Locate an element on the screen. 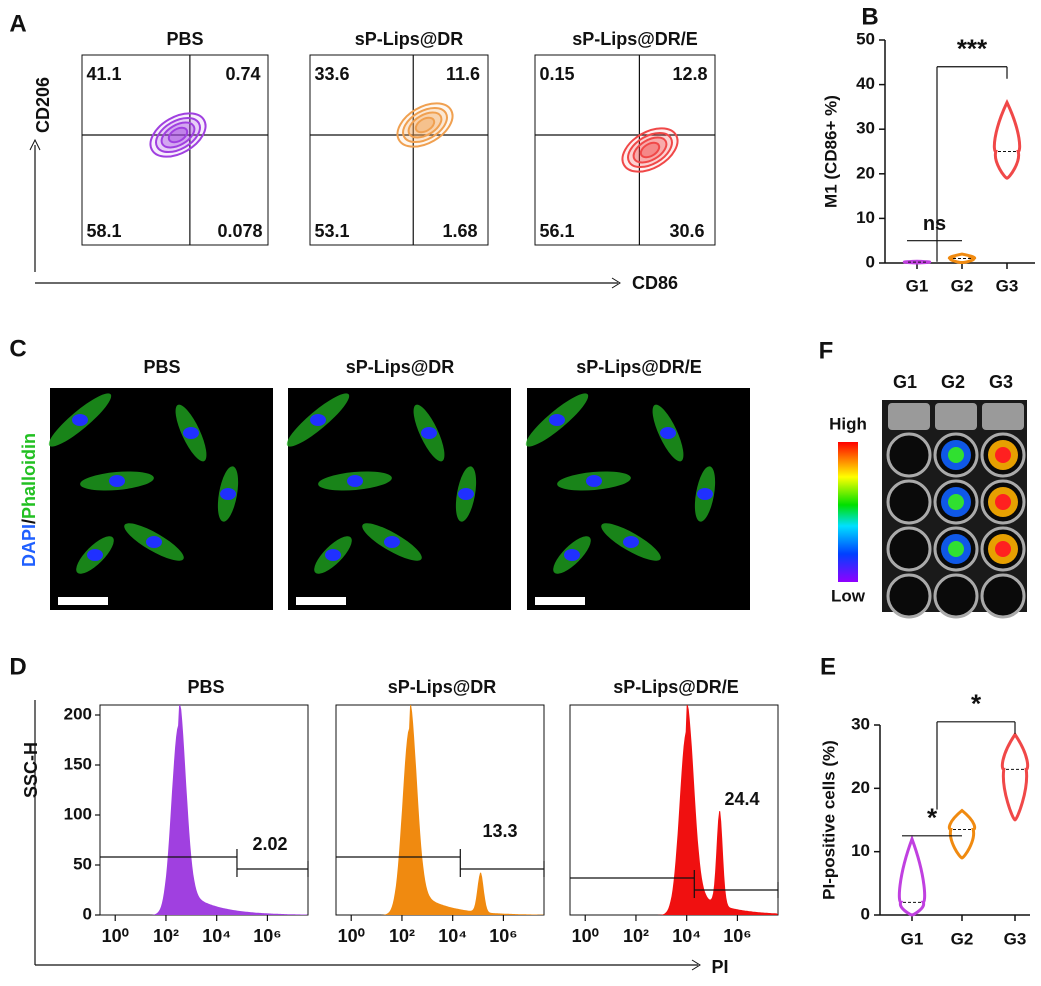  column-label: G1 is located at coordinates (905, 382).